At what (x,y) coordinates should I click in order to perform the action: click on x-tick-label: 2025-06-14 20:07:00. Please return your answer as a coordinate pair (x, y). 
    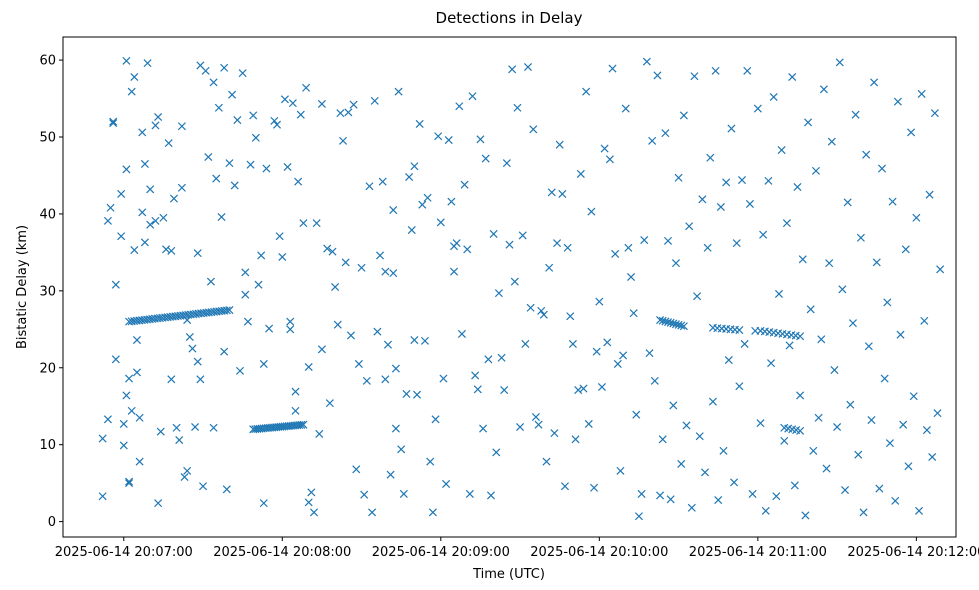
    Looking at the image, I should click on (124, 552).